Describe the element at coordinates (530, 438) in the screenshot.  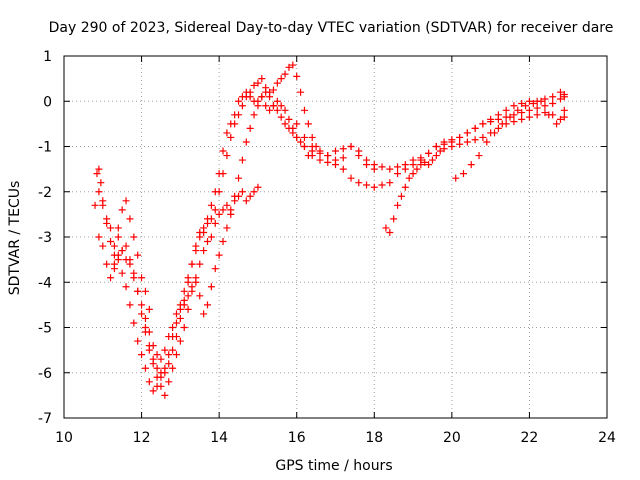
I see `x-tick-label: 22` at that location.